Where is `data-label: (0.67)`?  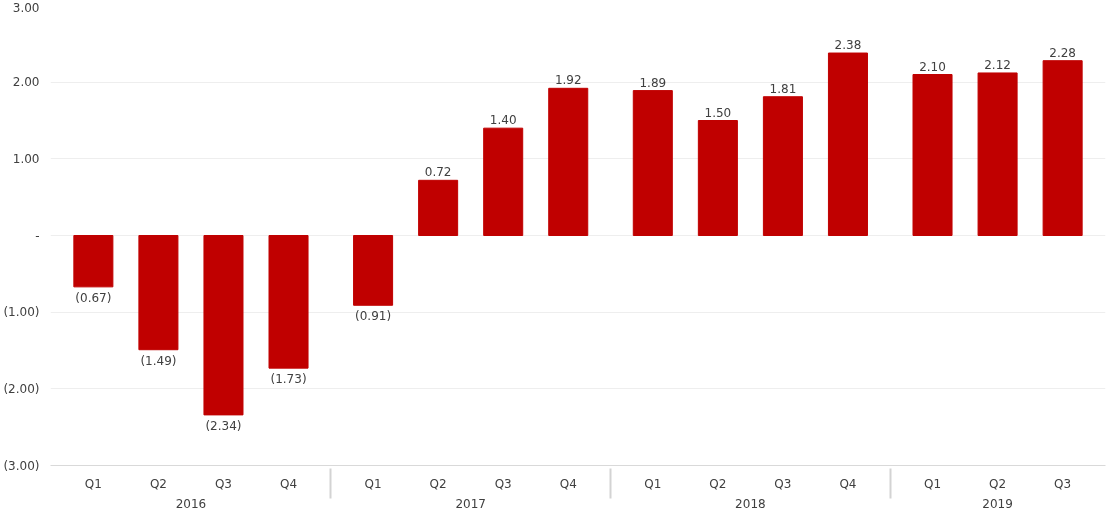
data-label: (0.67) is located at coordinates (93, 297).